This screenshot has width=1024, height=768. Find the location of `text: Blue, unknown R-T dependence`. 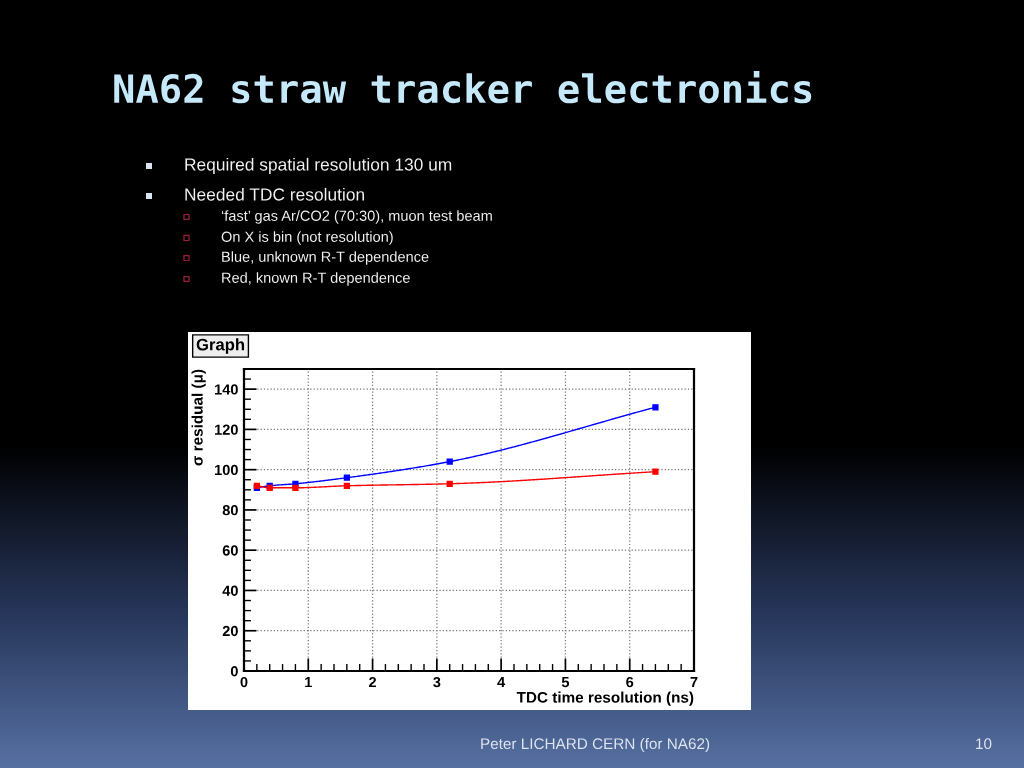

text: Blue, unknown R-T dependence is located at coordinates (325, 258).